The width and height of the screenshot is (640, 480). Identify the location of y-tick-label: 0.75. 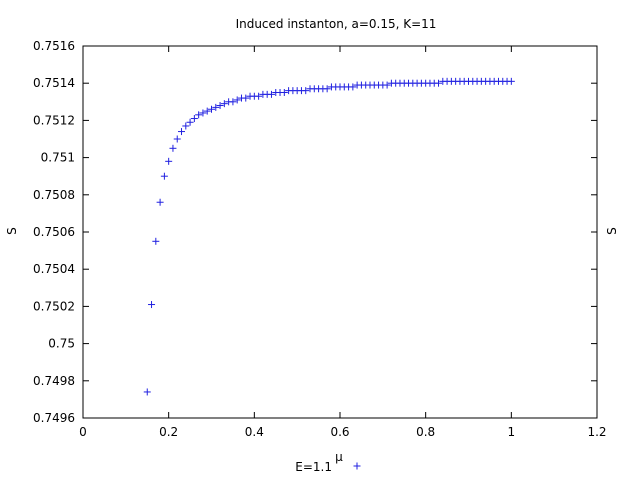
(61, 344).